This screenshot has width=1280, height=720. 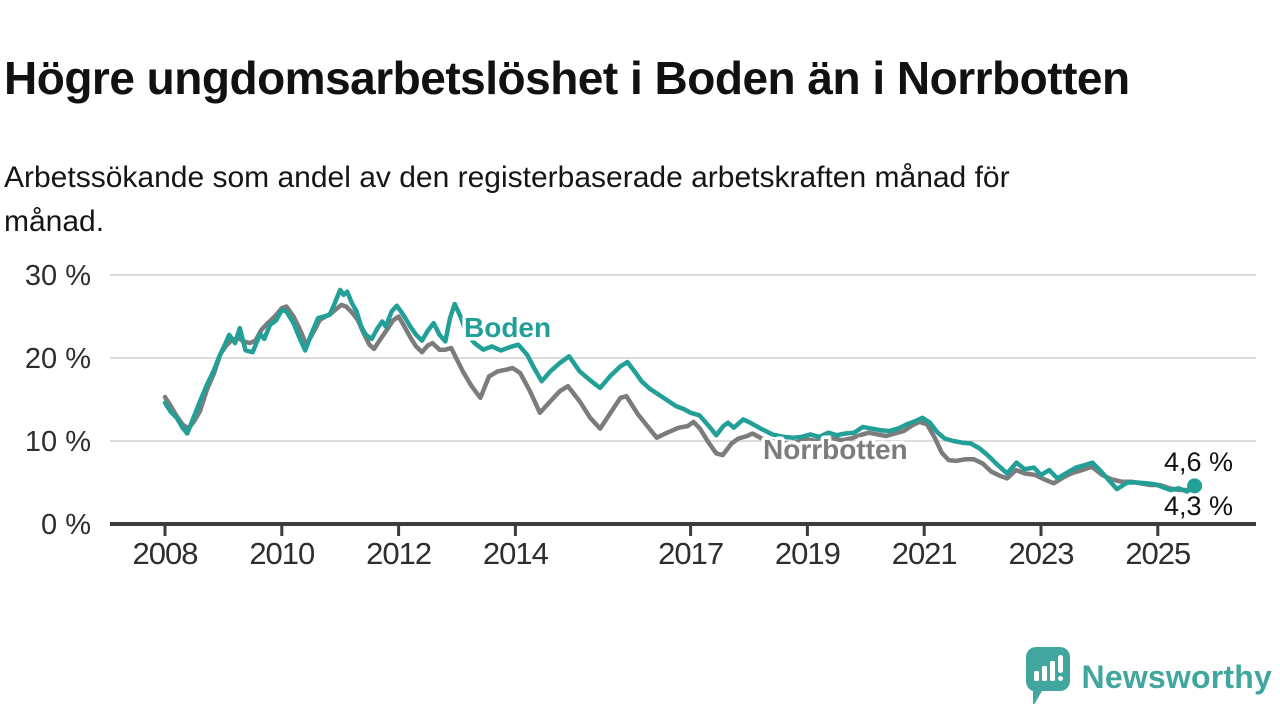 What do you see at coordinates (924, 553) in the screenshot?
I see `x-tick-label-2021: 2021` at bounding box center [924, 553].